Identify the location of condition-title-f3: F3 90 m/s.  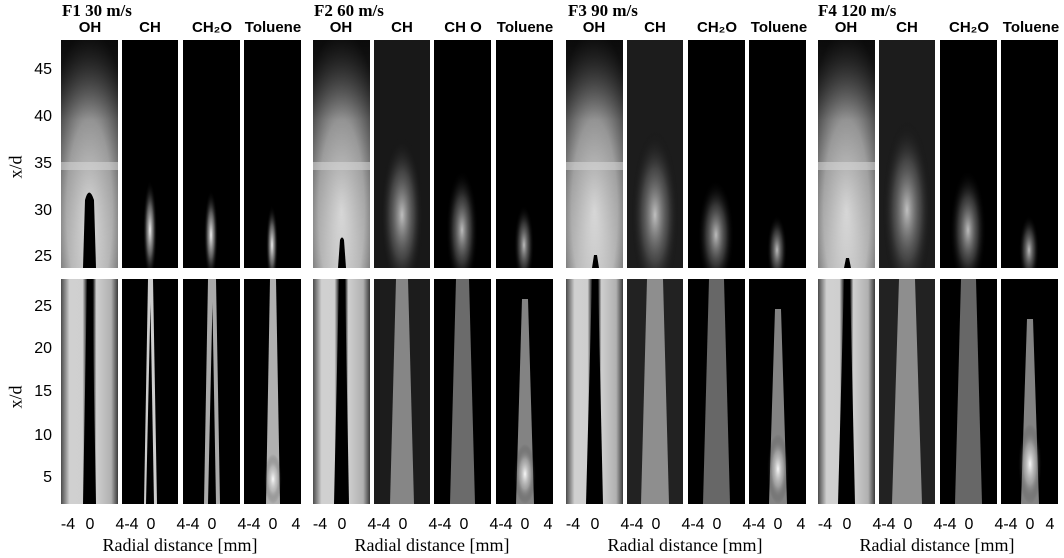
(603, 10).